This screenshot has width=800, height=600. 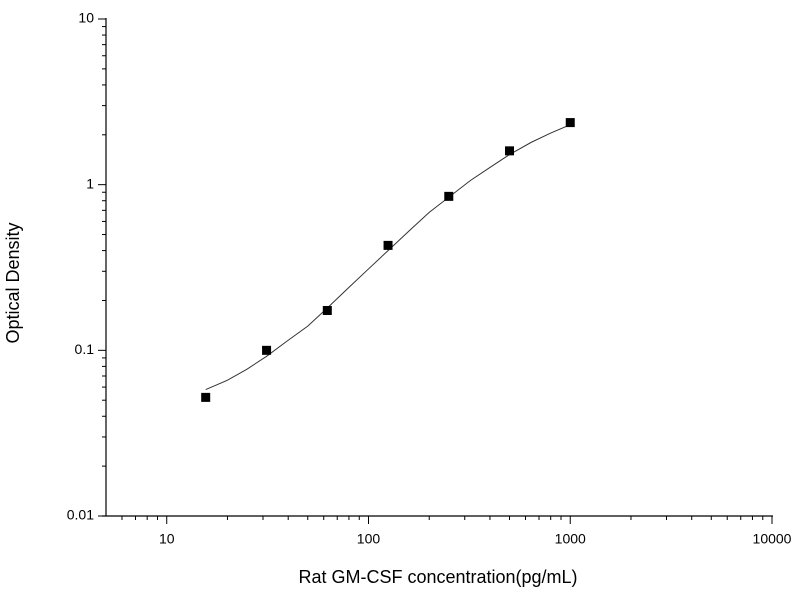 I want to click on y-tick-label: 1, so click(x=90, y=183).